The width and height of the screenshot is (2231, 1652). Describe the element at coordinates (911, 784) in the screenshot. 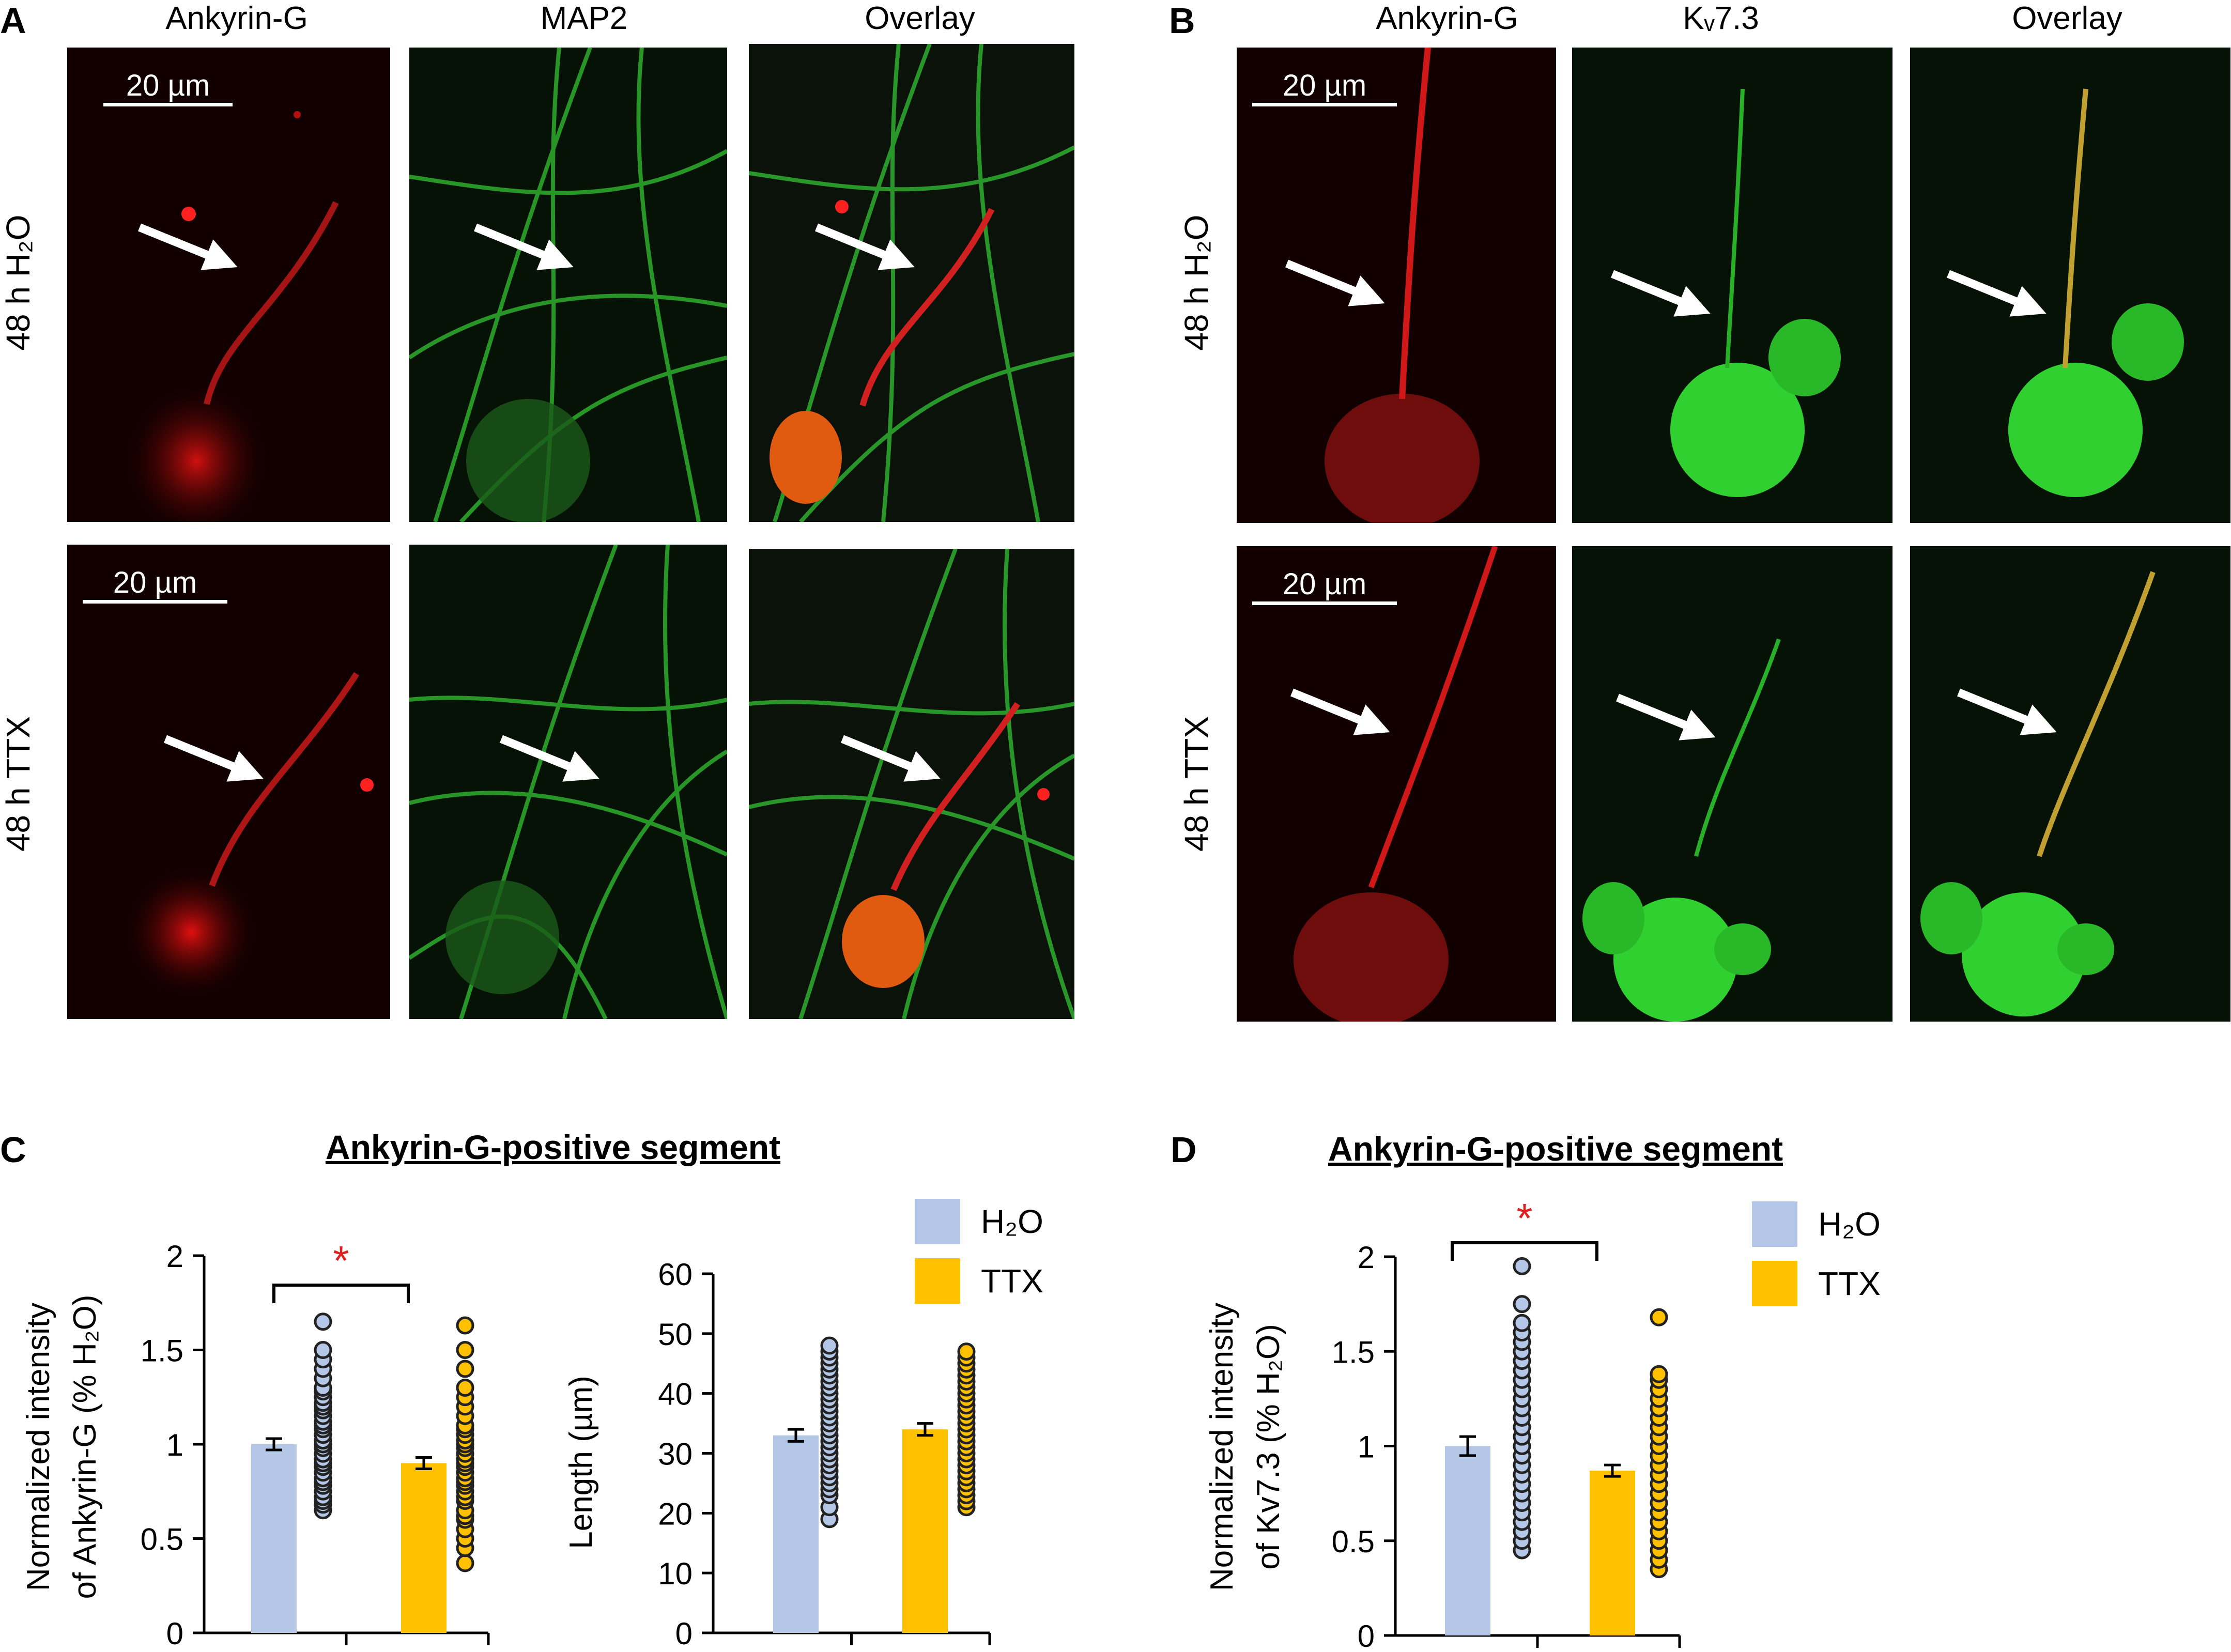

I see `micrograph-a-overlay-ttx` at that location.